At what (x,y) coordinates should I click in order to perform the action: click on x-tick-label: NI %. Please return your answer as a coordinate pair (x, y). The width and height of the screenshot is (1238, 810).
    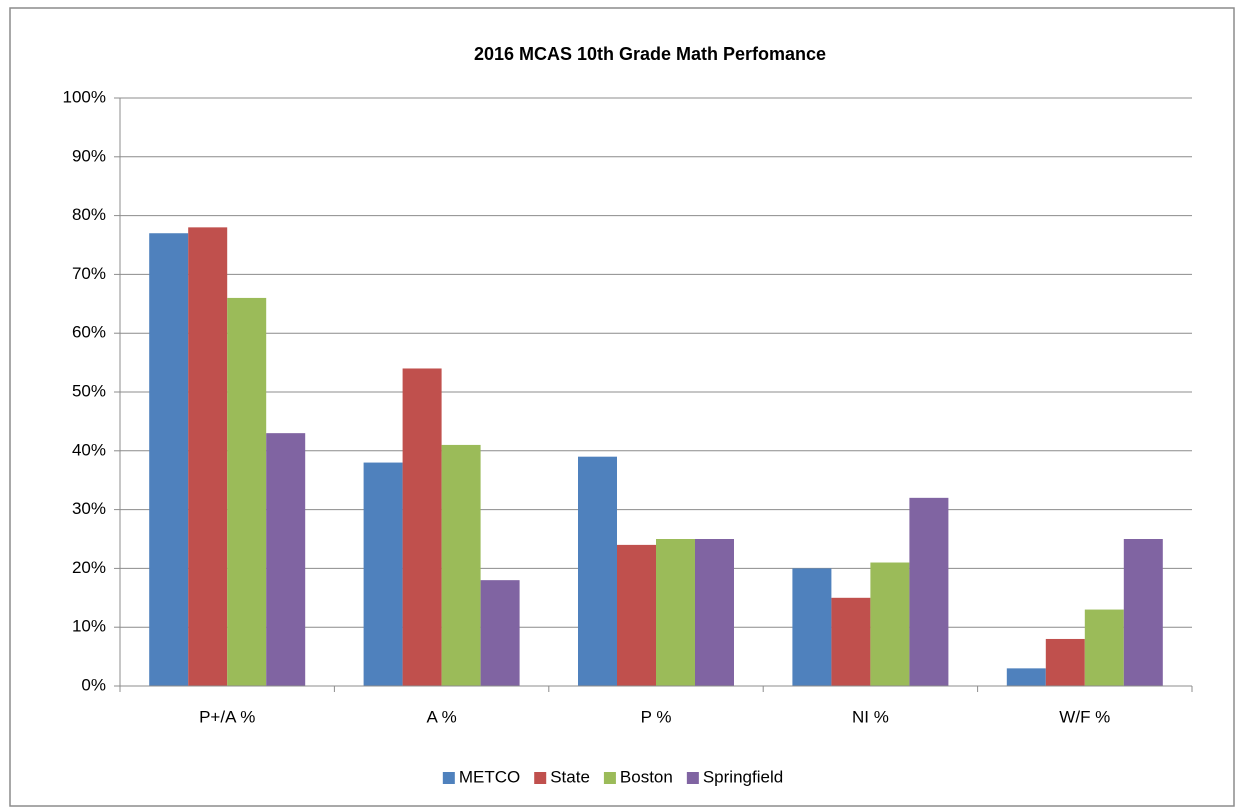
    Looking at the image, I should click on (870, 716).